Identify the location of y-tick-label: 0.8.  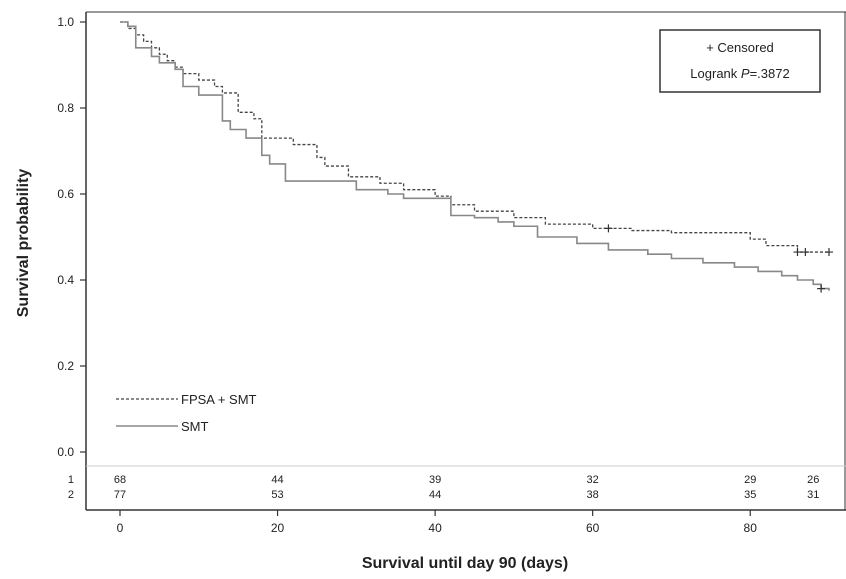
(65, 108).